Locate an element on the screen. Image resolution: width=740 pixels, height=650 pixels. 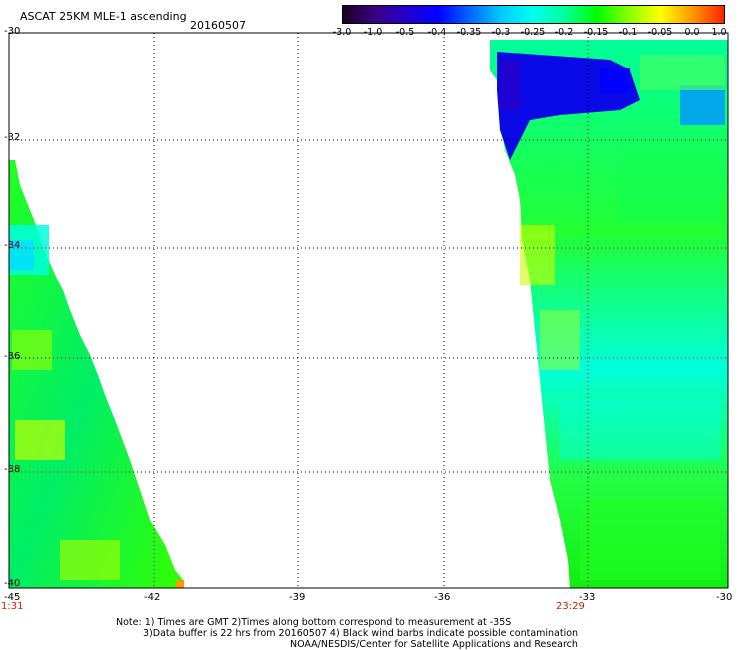
lon-label: -33 is located at coordinates (587, 597).